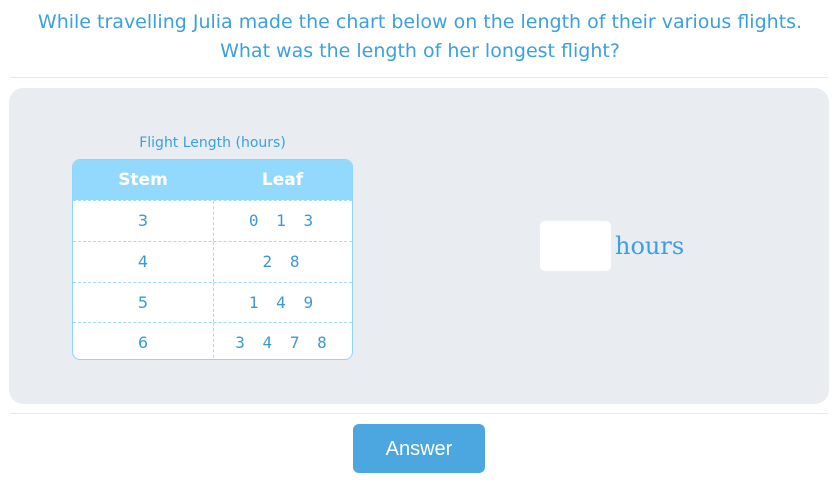  What do you see at coordinates (143, 261) in the screenshot?
I see `stem-cell: 4` at bounding box center [143, 261].